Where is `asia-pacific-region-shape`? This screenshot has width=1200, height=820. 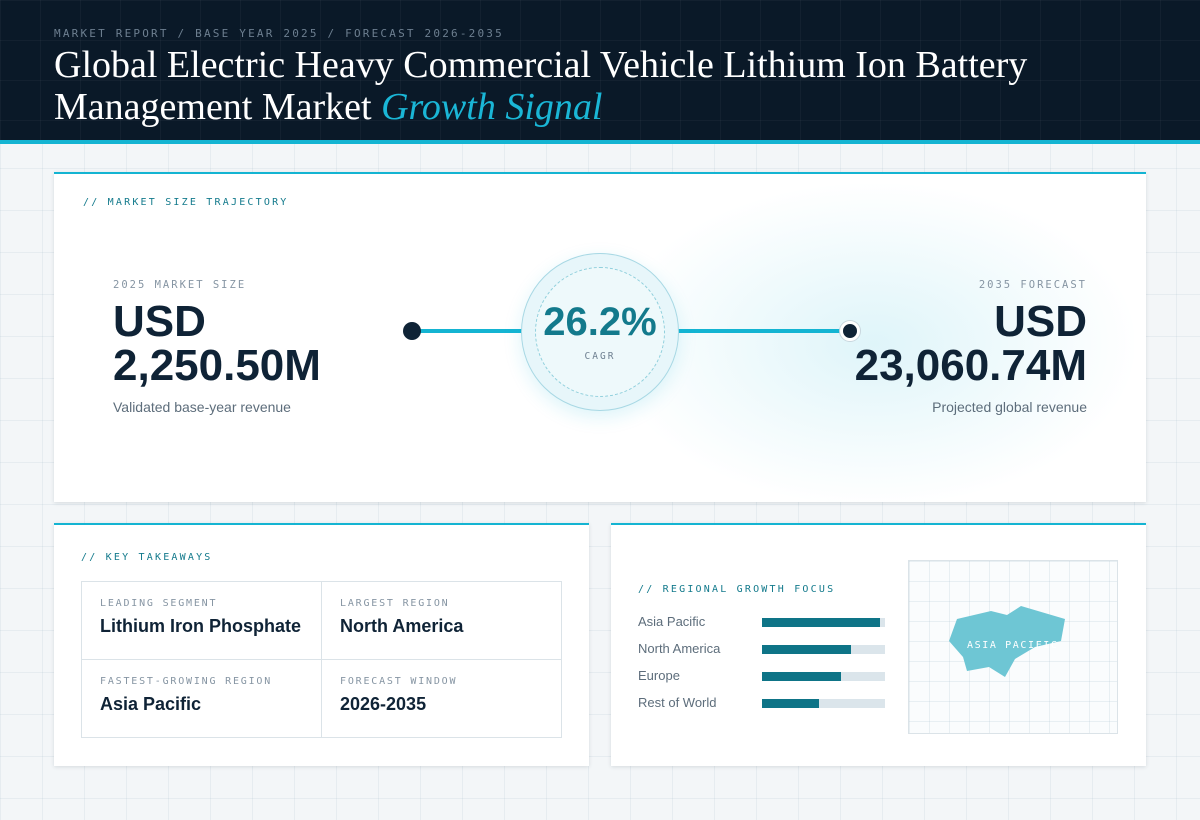
asia-pacific-region-shape is located at coordinates (1007, 641).